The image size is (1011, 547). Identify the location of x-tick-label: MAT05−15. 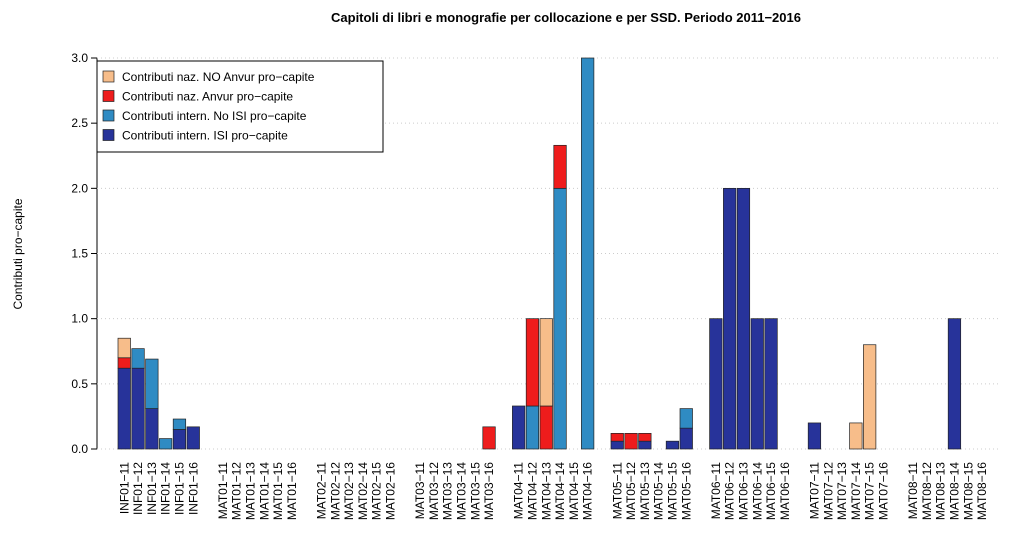
(672, 491).